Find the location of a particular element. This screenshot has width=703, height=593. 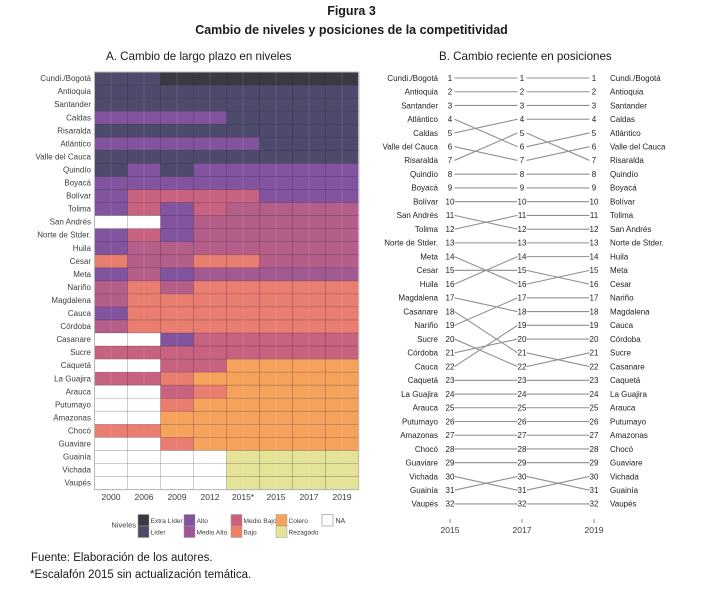

svg-text: Medio Bajo is located at coordinates (260, 521).